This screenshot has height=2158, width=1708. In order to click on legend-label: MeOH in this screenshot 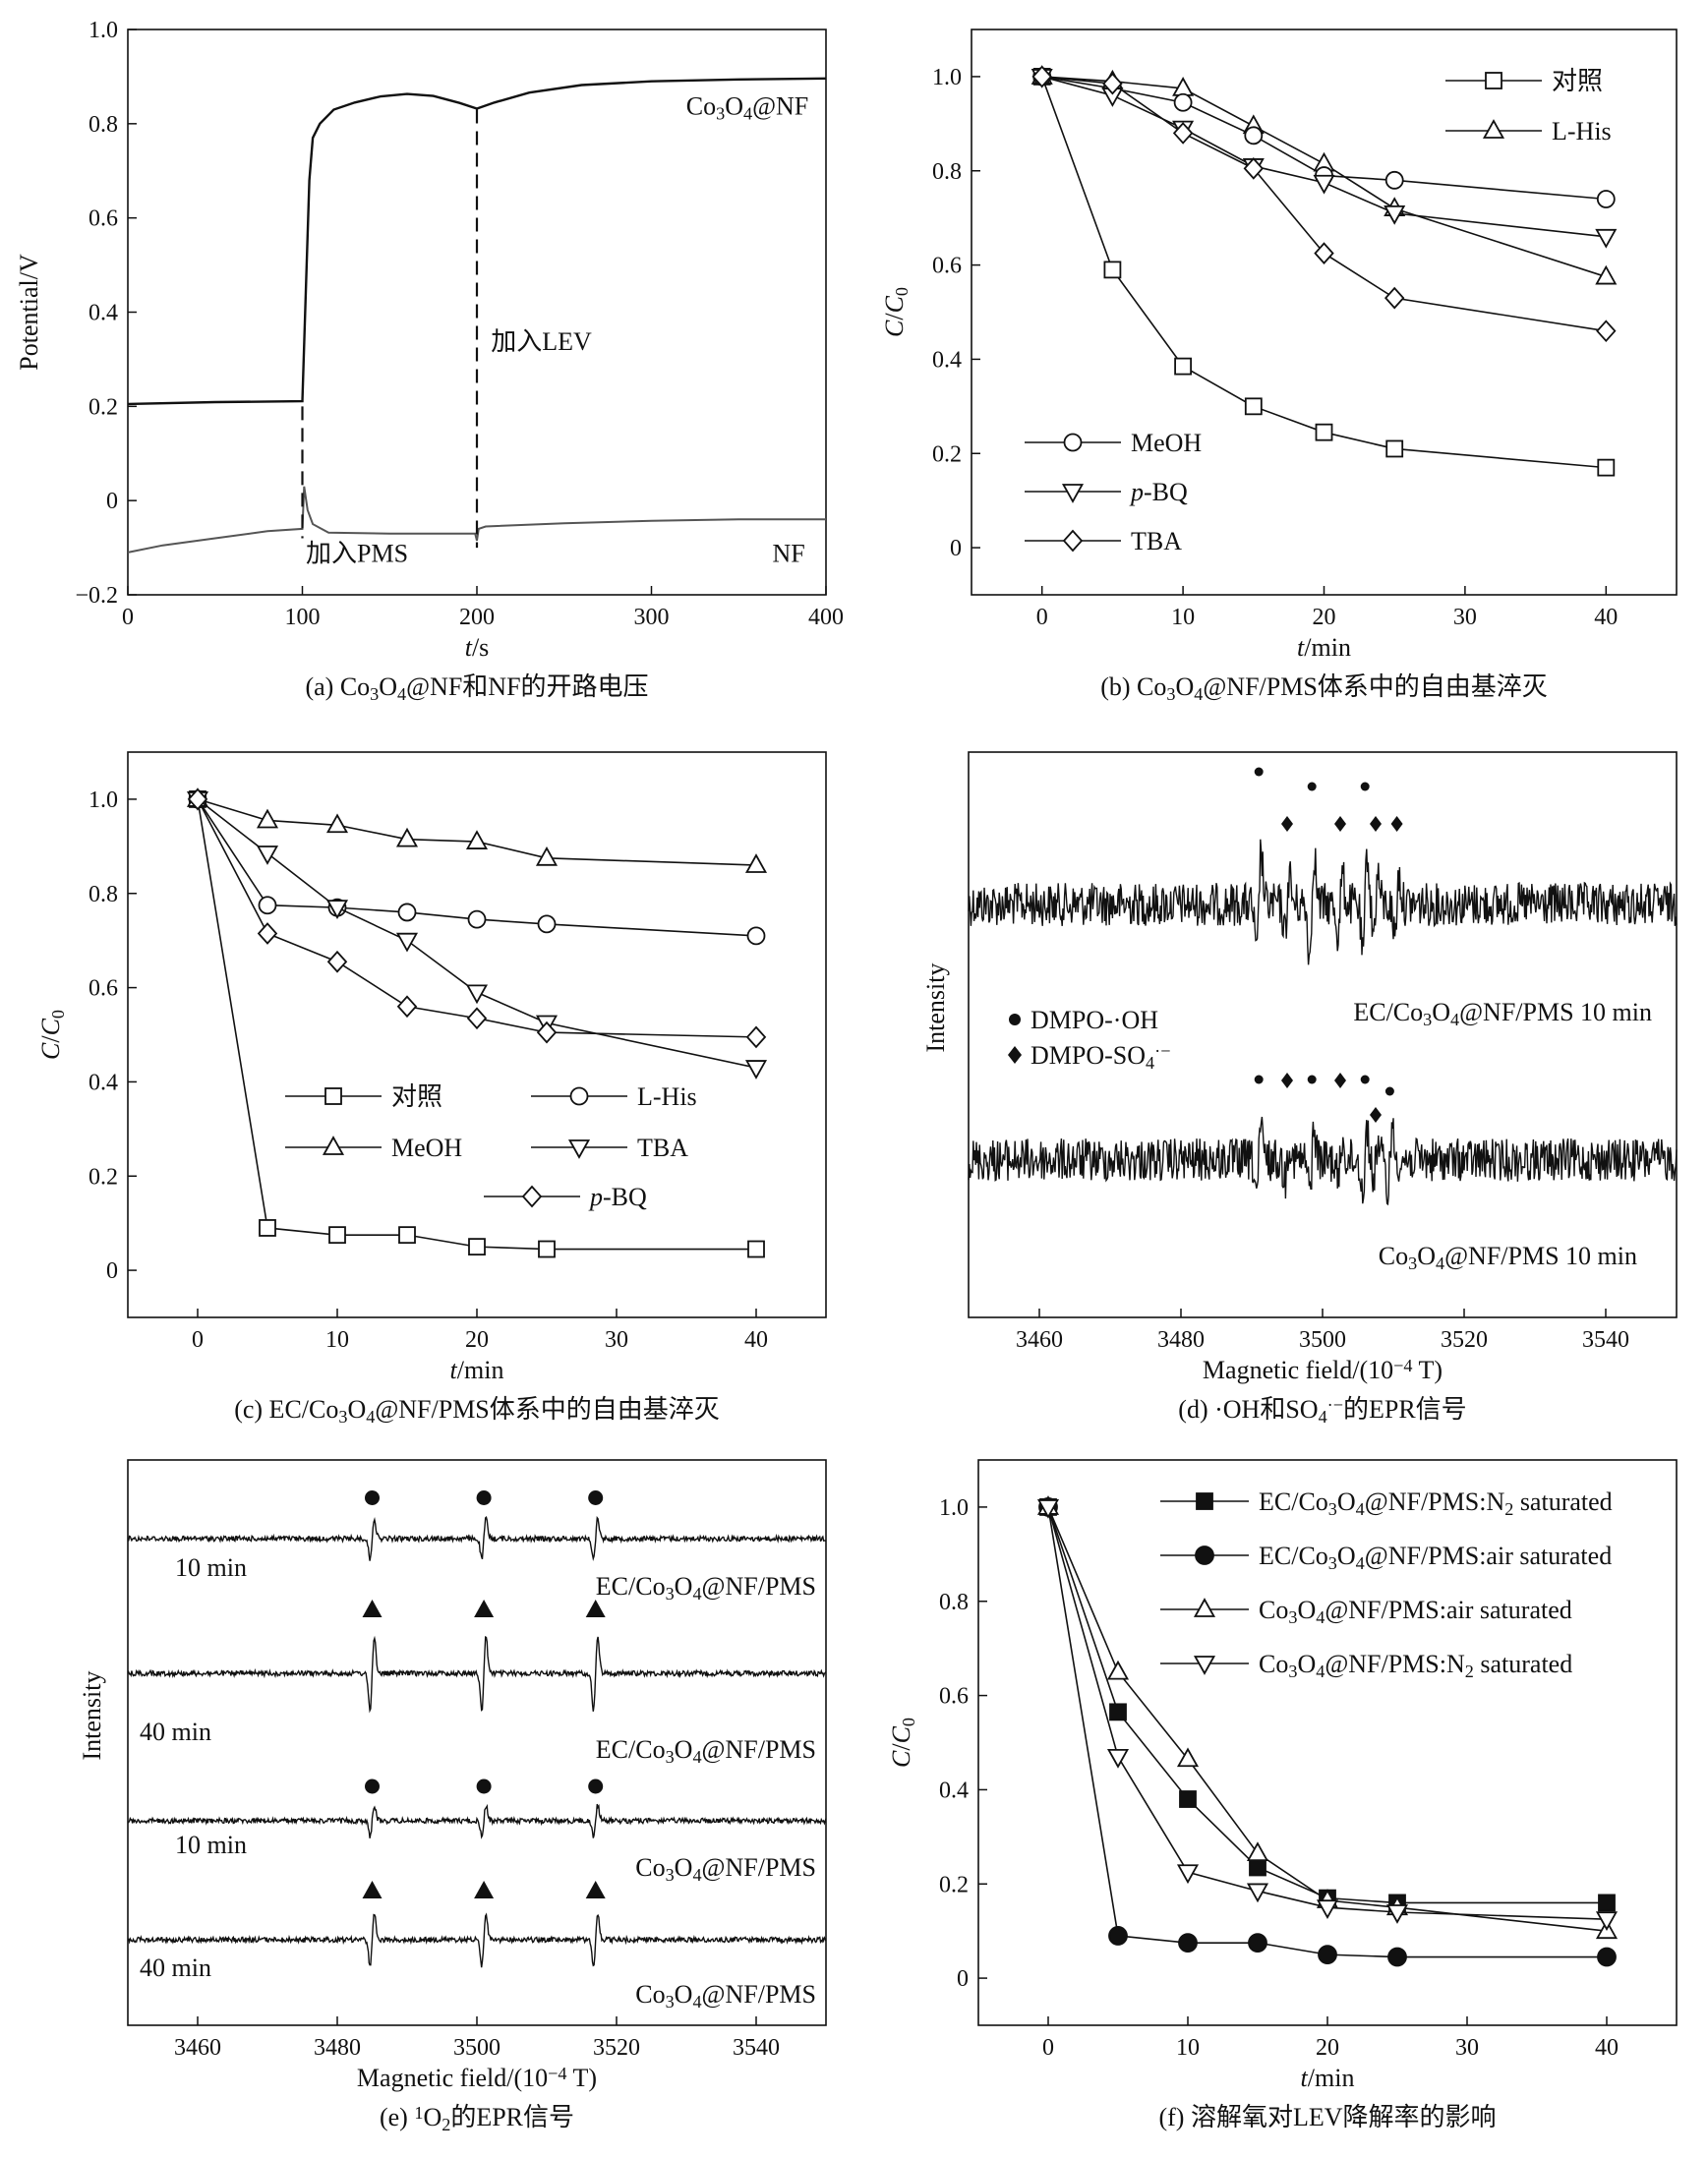, I will do `click(426, 1148)`.